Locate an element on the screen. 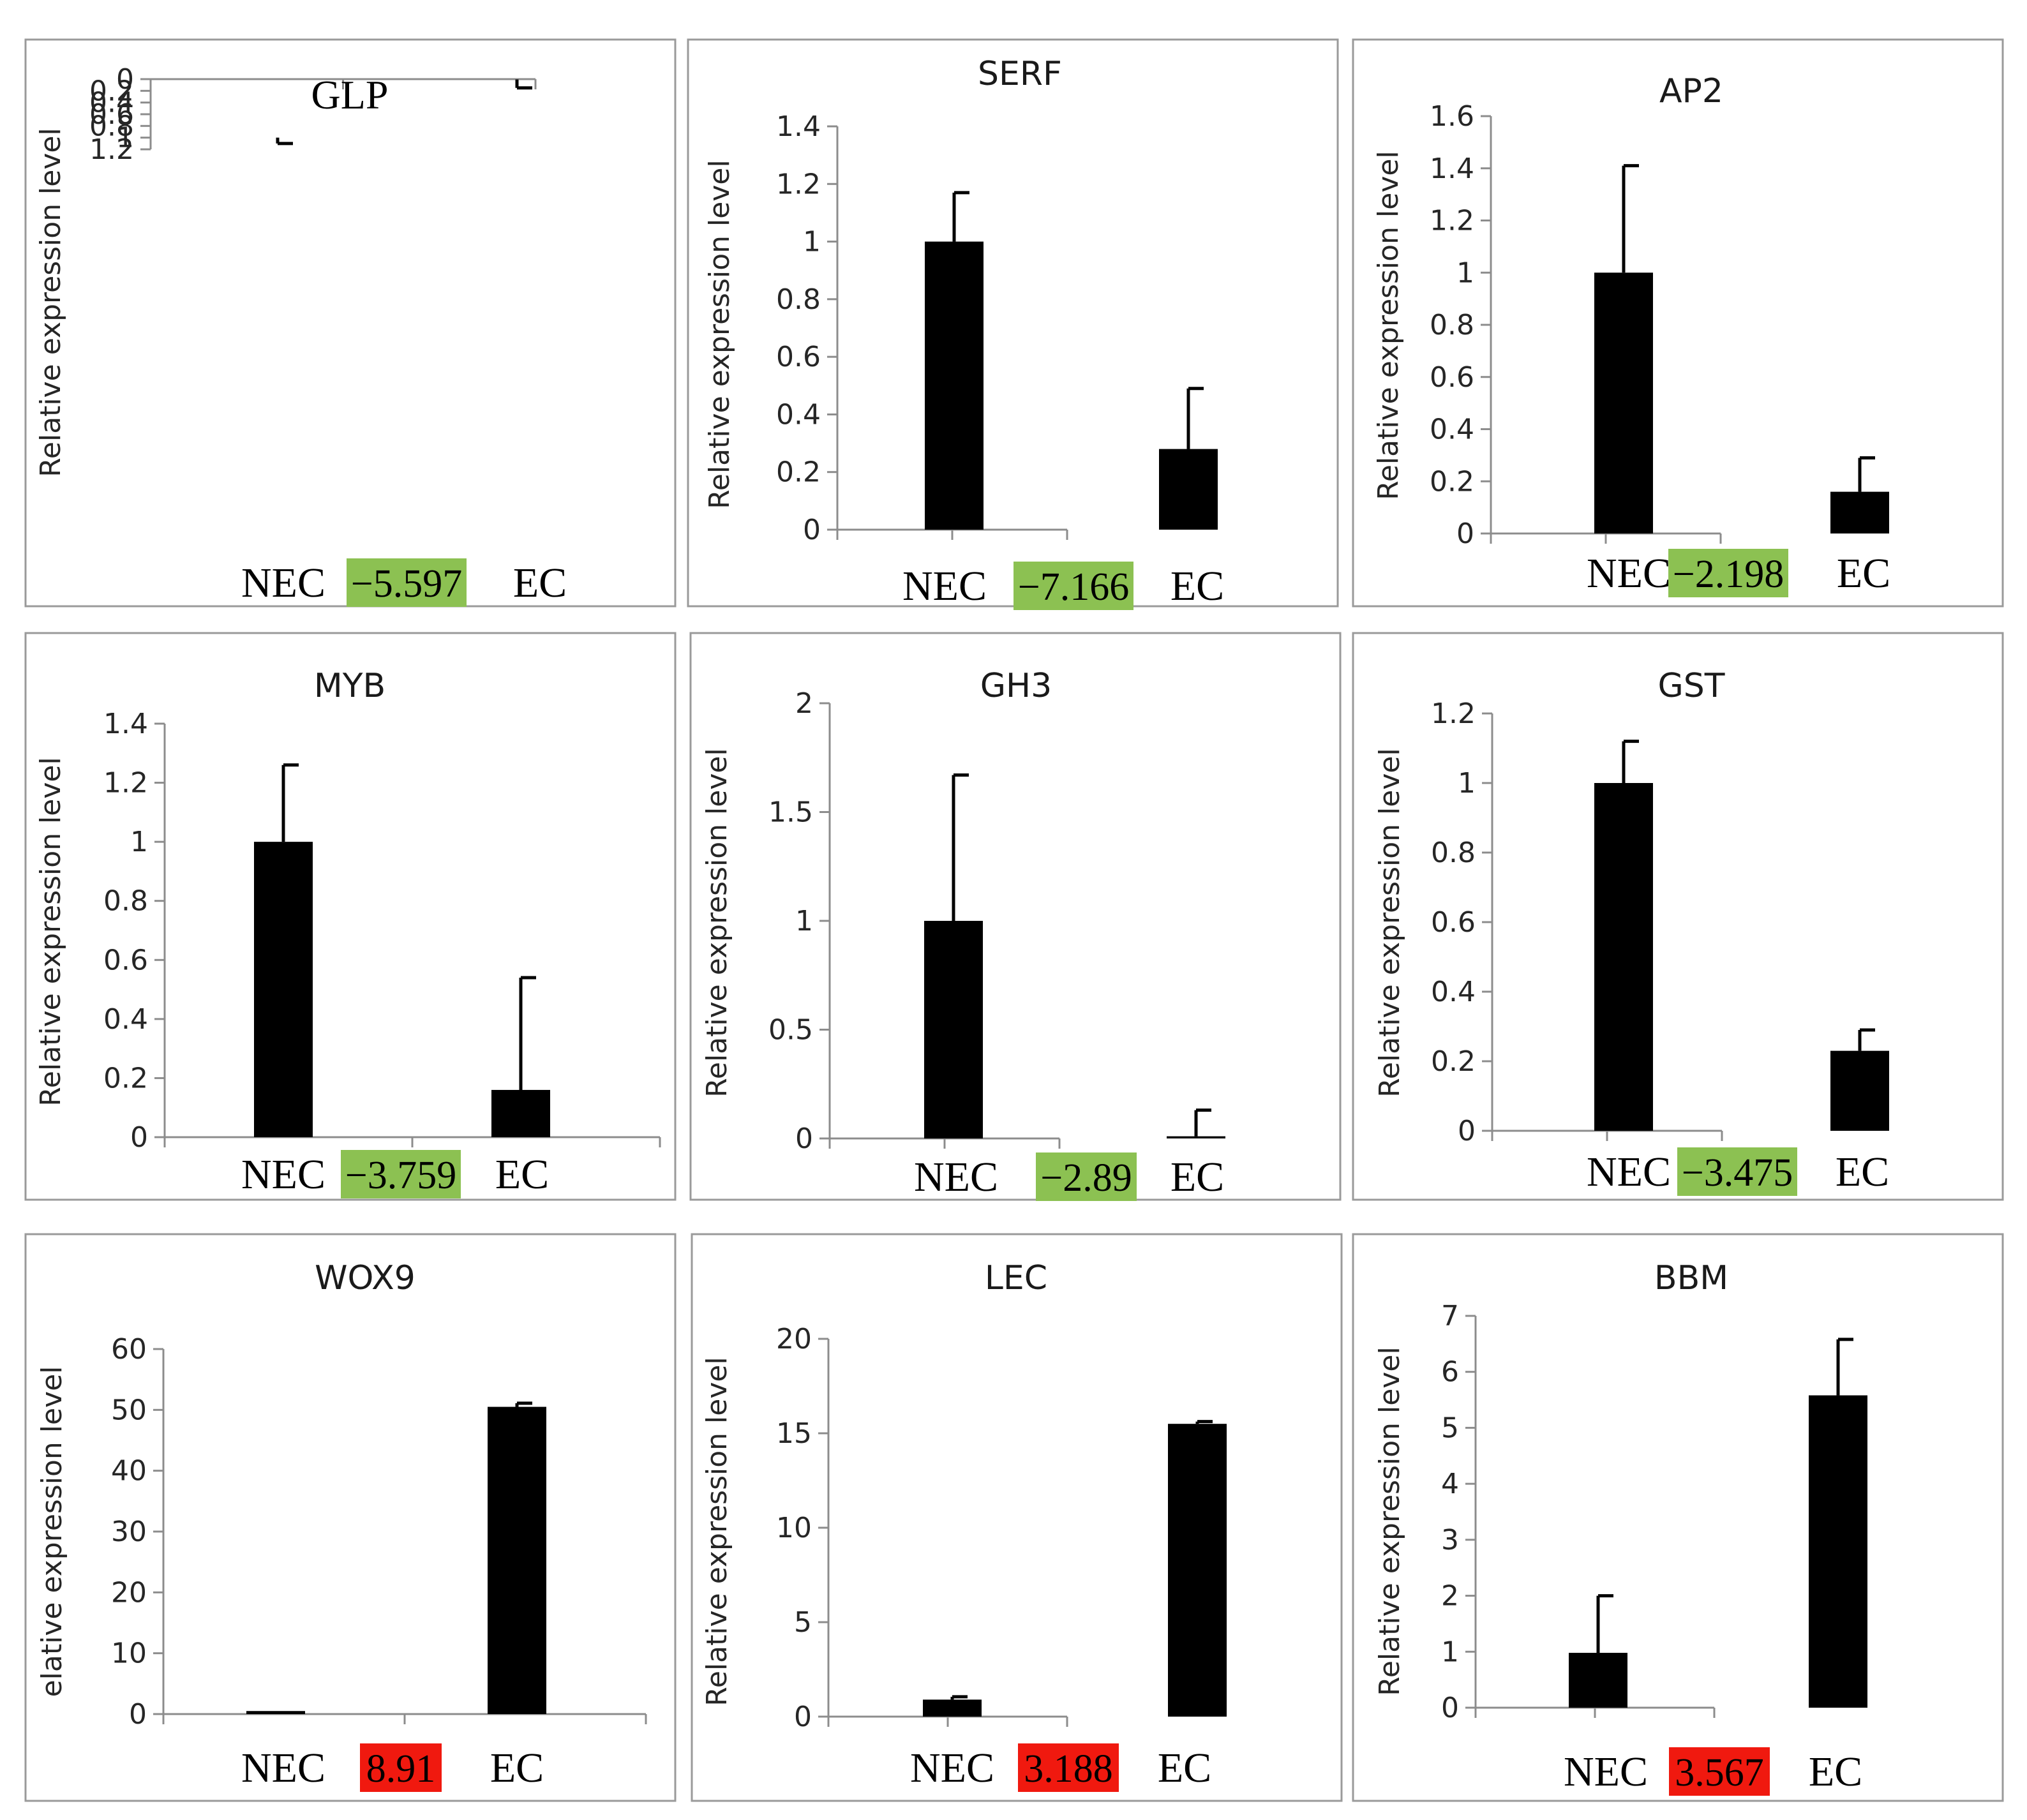  chart-title: AP2 is located at coordinates (1691, 91).